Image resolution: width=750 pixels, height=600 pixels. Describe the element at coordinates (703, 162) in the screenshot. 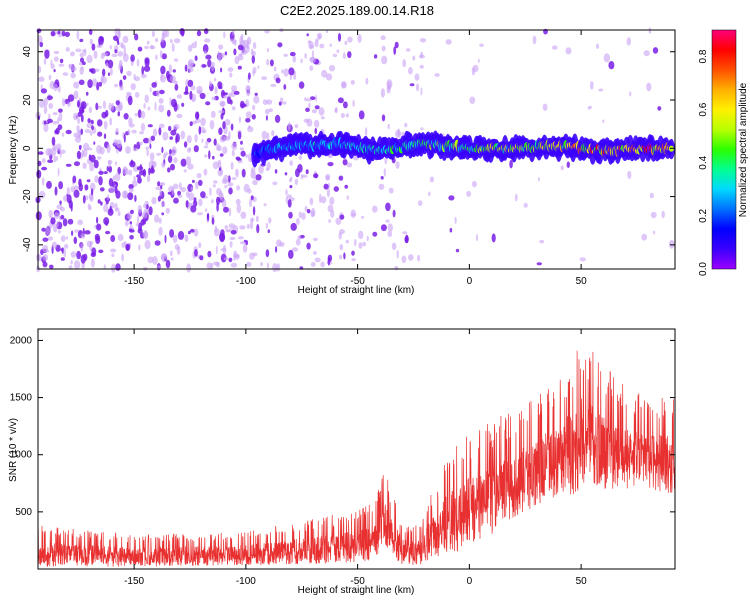

I see `colorbar-ticks: 0.0 0.2 0.4 0.6 0.8` at that location.